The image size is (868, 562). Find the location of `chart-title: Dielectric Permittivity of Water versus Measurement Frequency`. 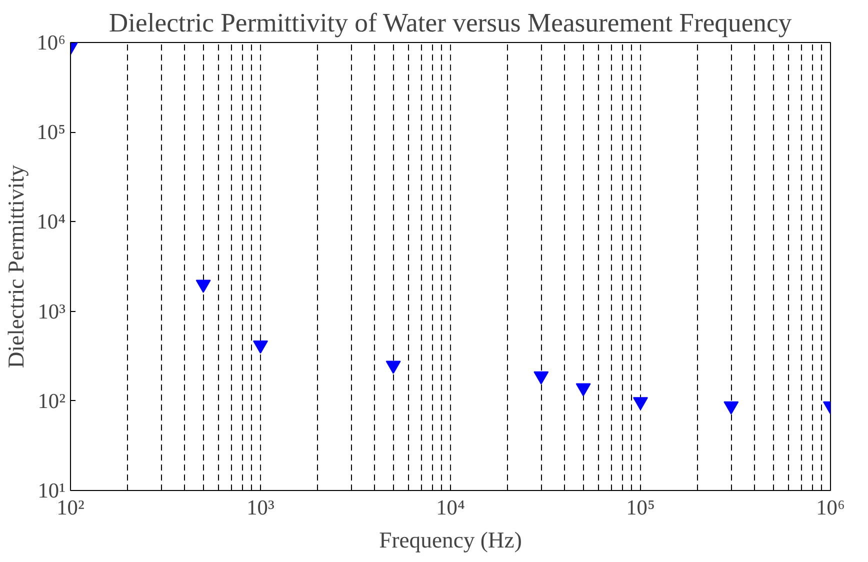

chart-title: Dielectric Permittivity of Water versus Measurement Frequency is located at coordinates (450, 23).